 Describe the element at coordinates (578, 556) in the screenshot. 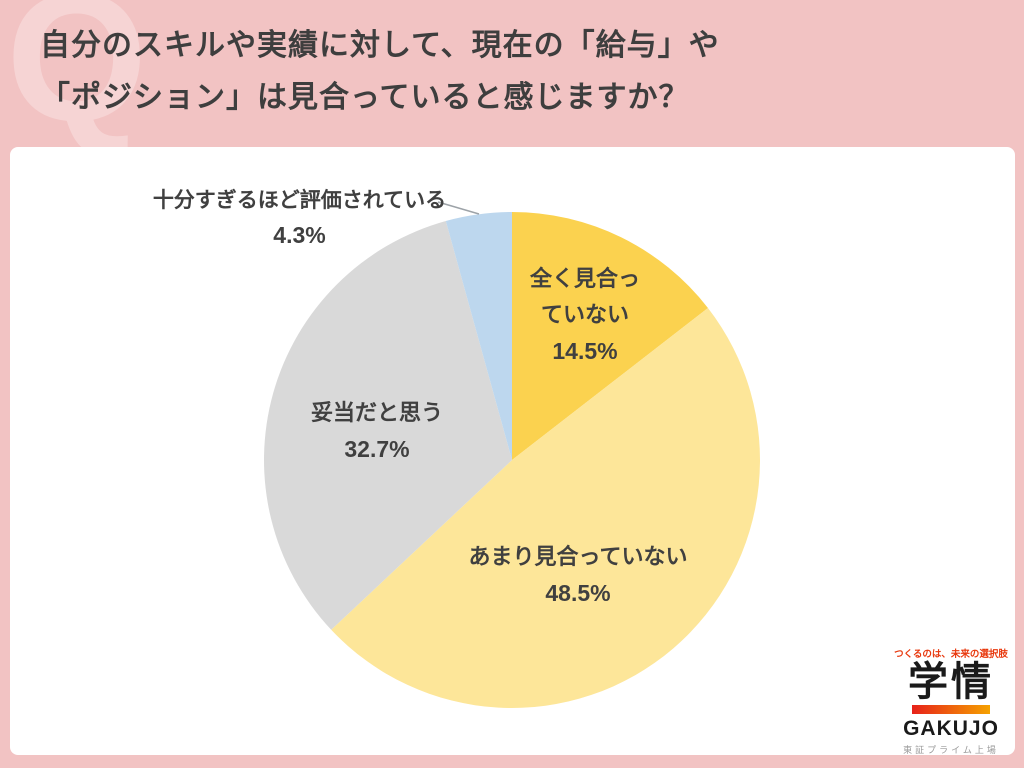

I see `slice-label-text: あまり見合っていない` at that location.